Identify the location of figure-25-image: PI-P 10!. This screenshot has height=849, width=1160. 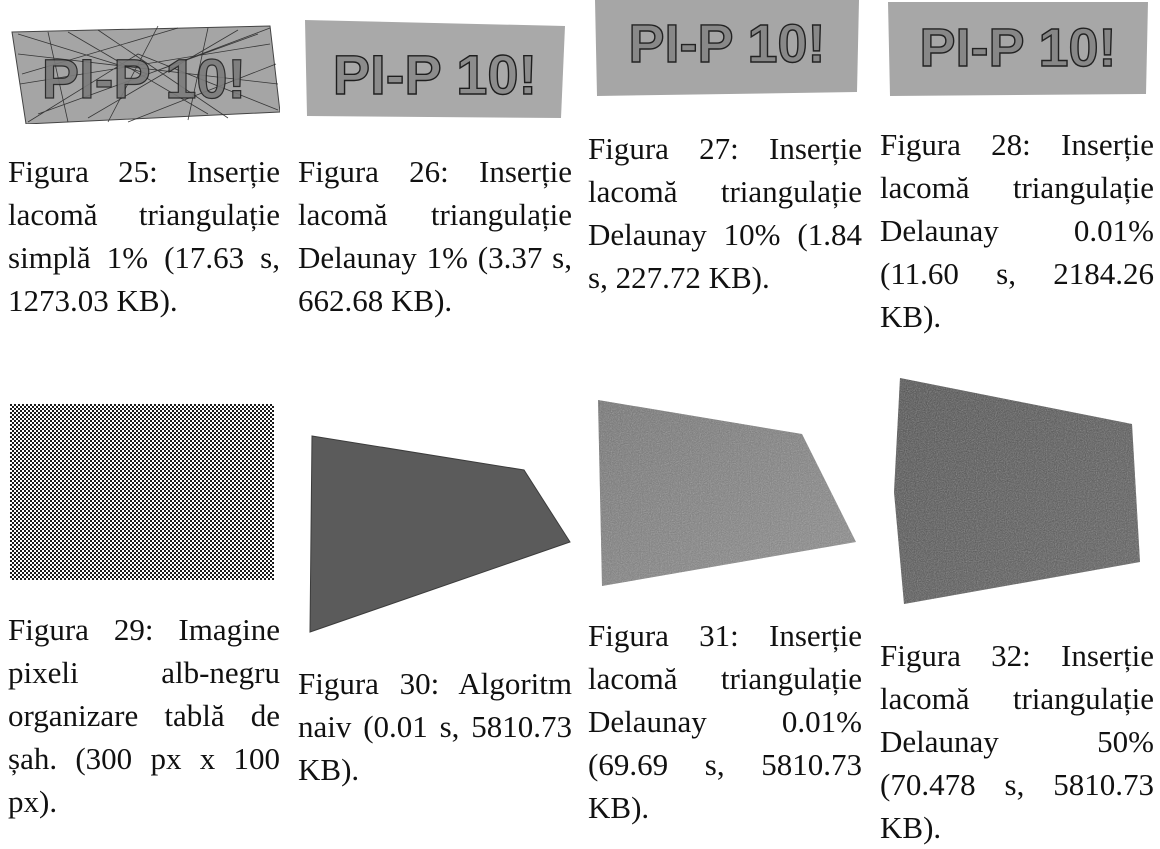
(144, 69).